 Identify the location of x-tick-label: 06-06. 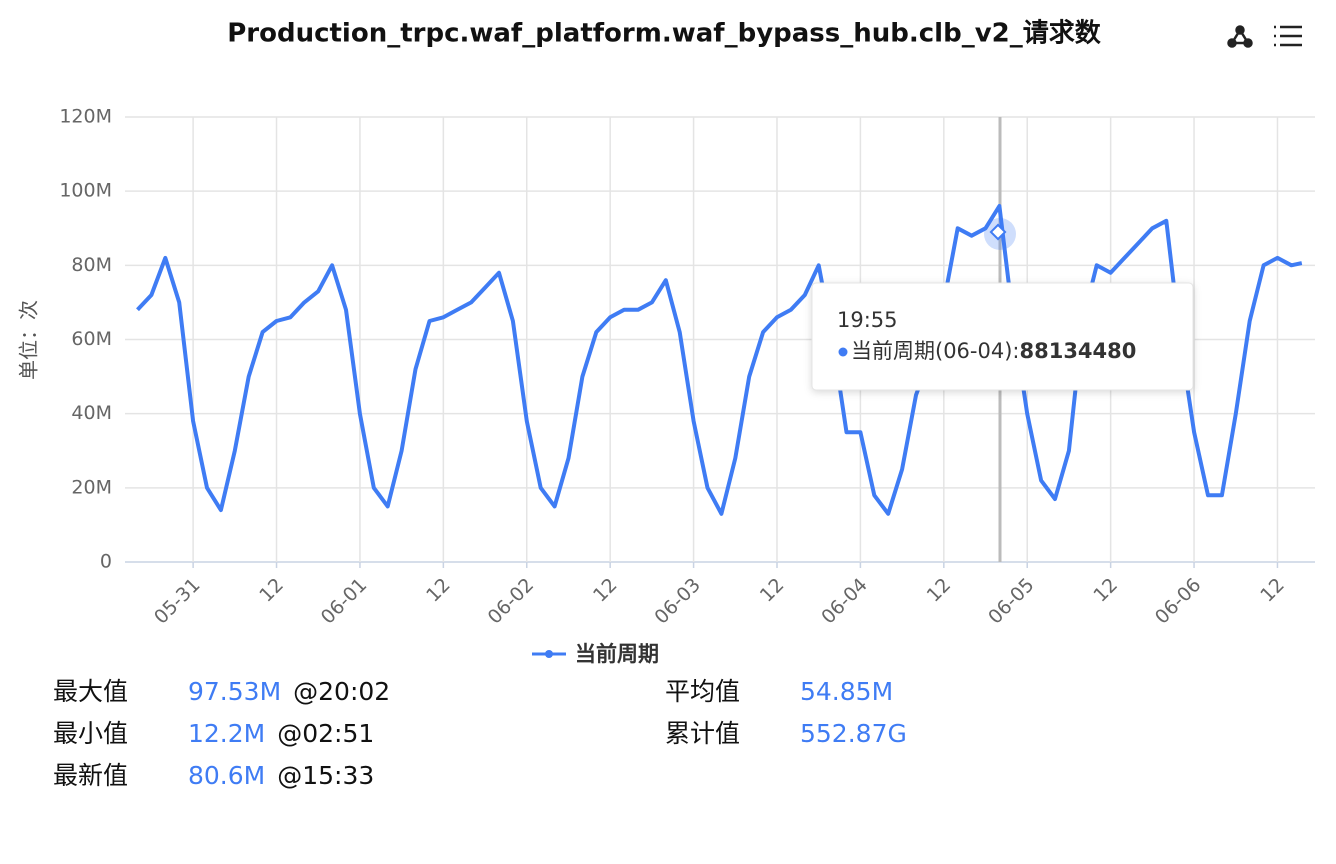
(1178, 601).